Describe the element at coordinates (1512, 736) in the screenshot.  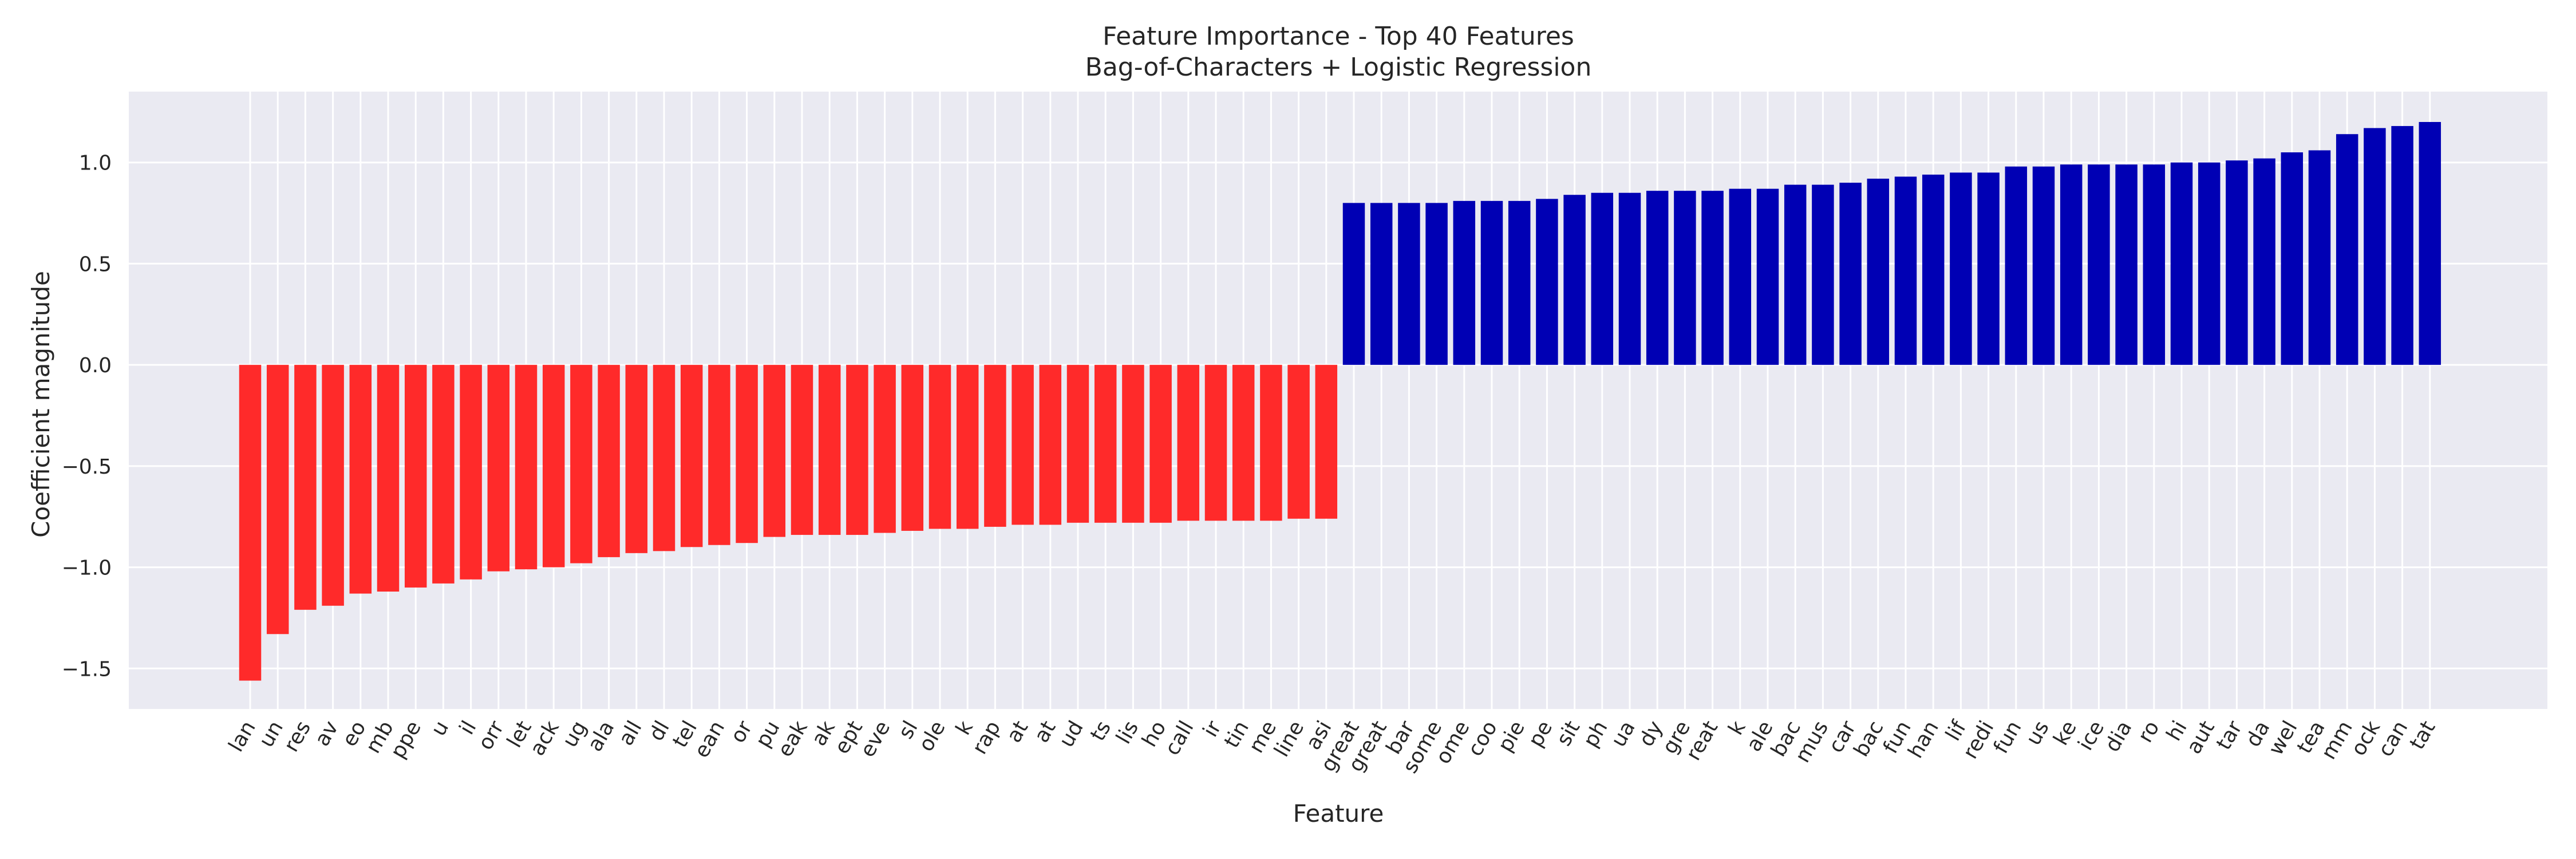
I see `x-tick-label: pie` at that location.